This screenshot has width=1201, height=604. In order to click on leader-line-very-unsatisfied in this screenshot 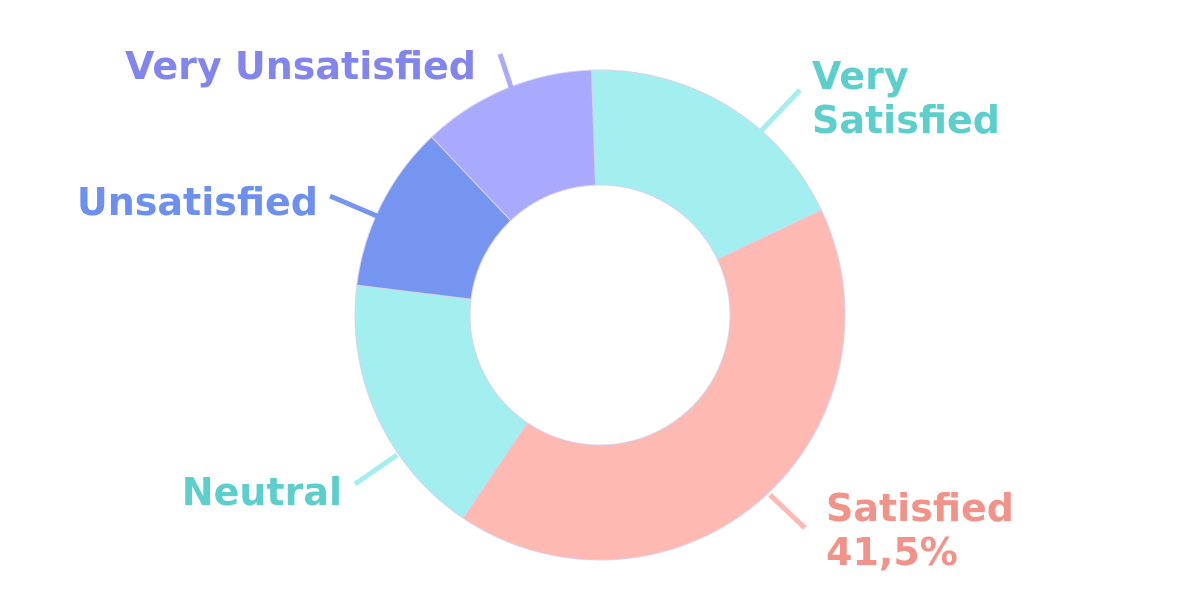, I will do `click(506, 72)`.